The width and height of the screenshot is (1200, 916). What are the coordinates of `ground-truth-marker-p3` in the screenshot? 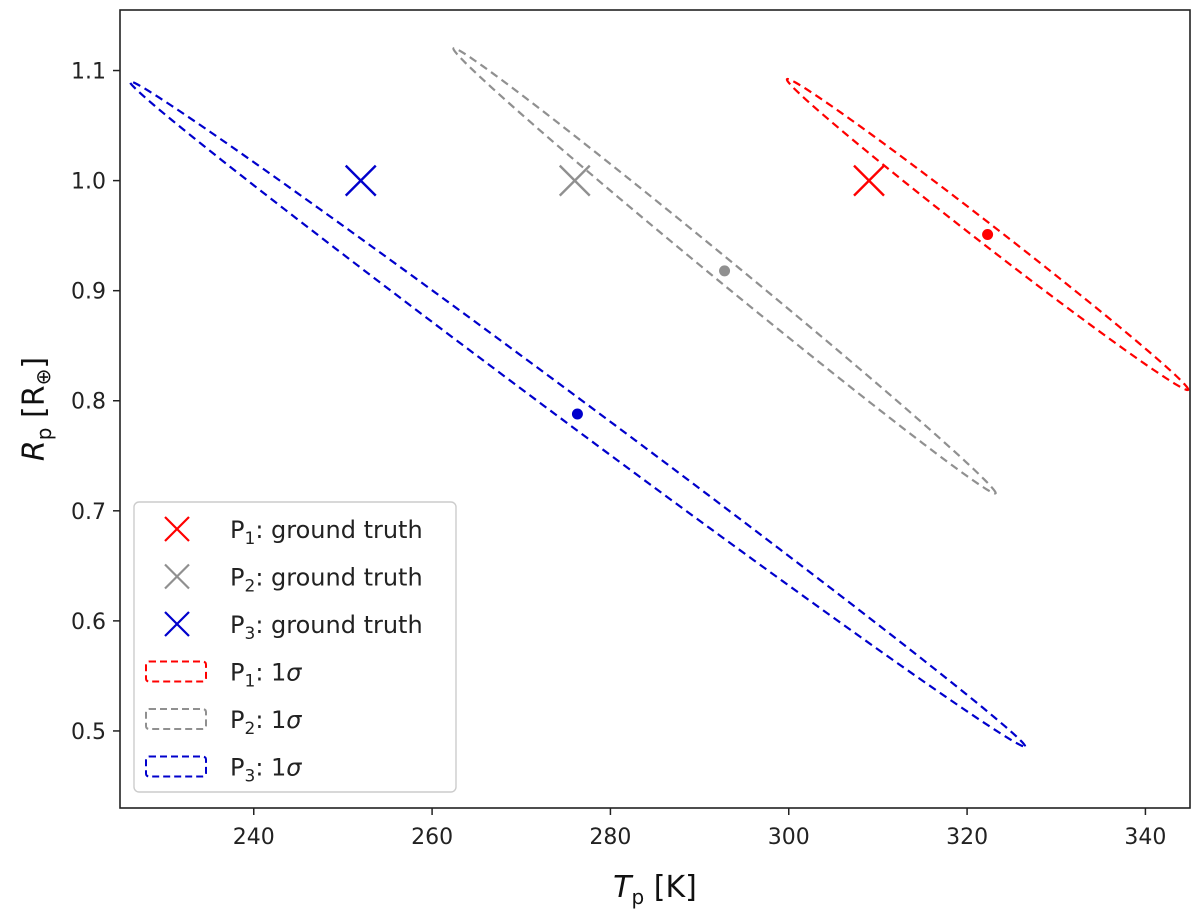 It's located at (360, 180).